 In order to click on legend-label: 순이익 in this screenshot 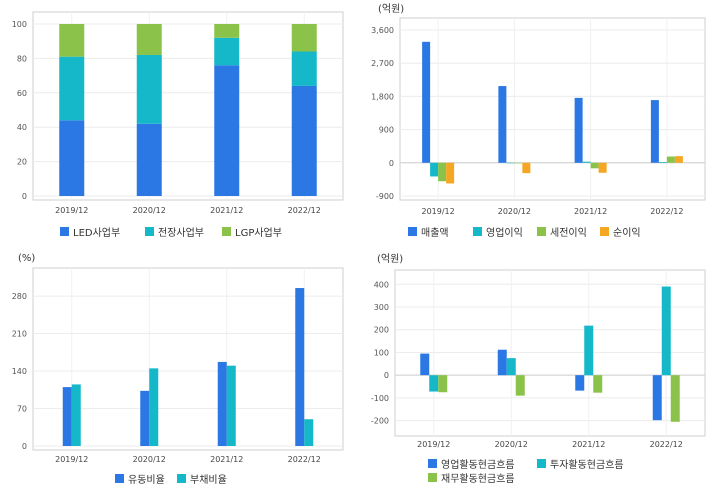, I will do `click(627, 233)`.